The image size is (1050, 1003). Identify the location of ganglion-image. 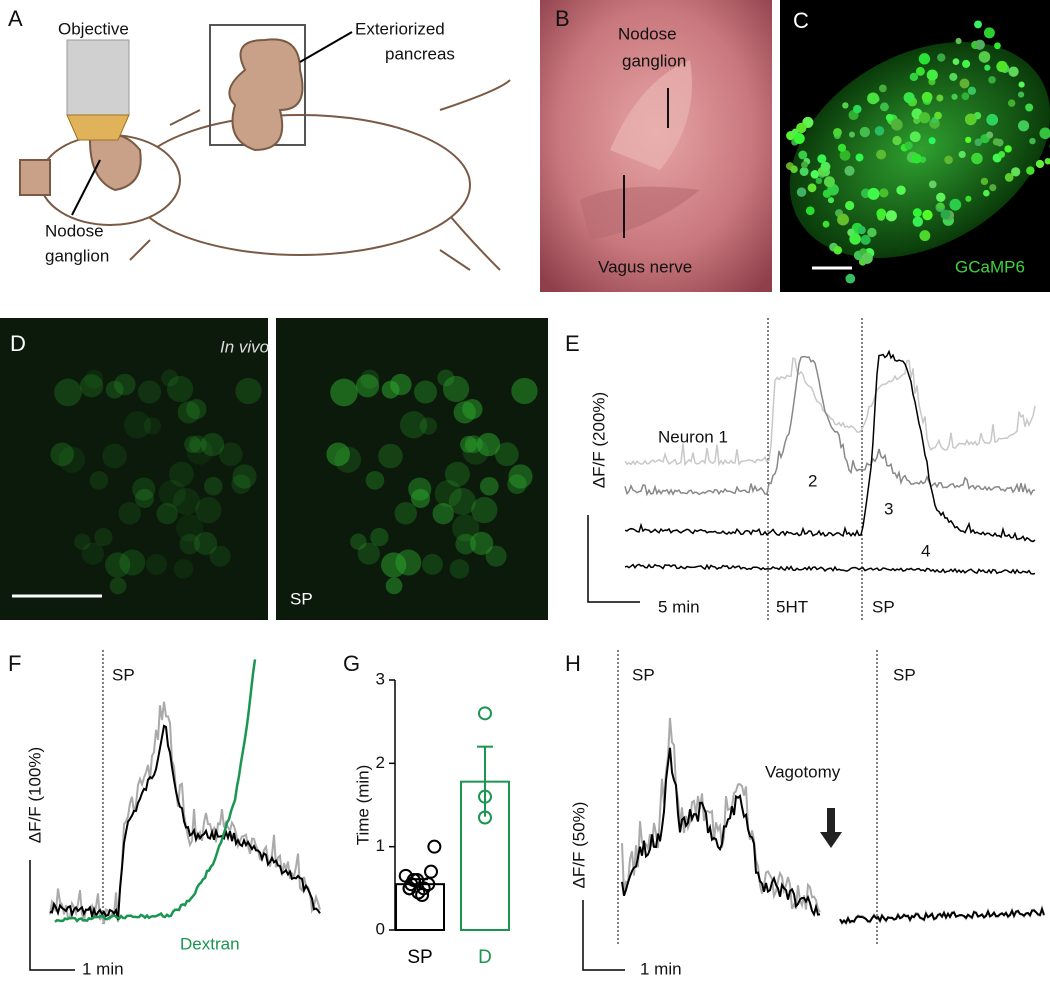
(919, 150).